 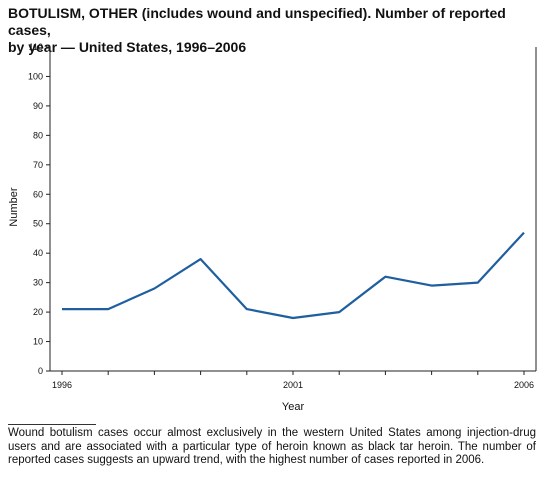 What do you see at coordinates (38, 283) in the screenshot?
I see `y-tick-label: 30` at bounding box center [38, 283].